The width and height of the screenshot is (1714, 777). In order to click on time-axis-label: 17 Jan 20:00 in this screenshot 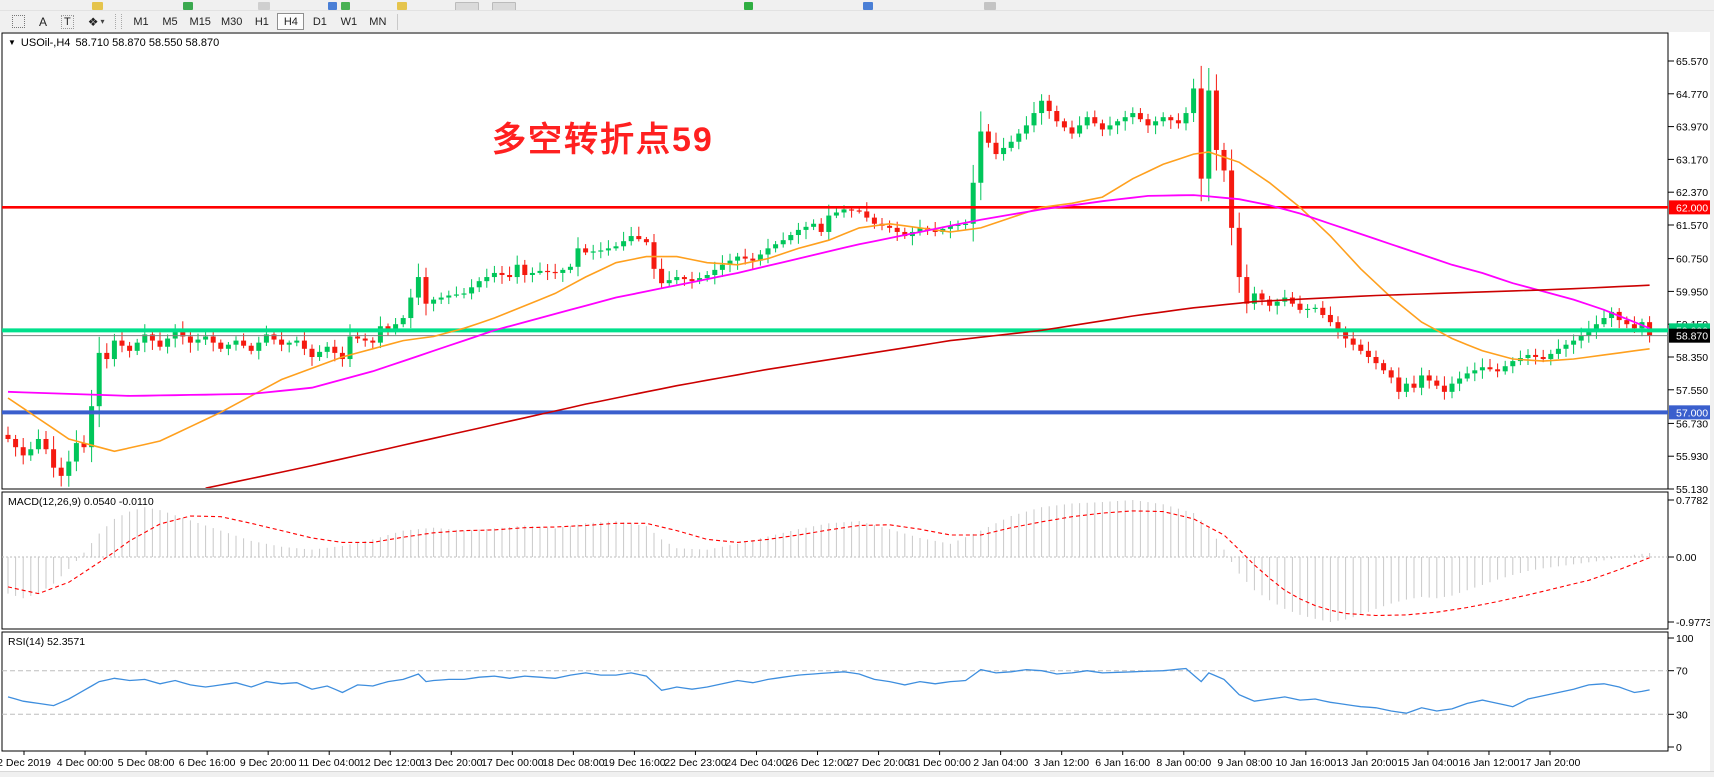, I will do `click(1550, 763)`.